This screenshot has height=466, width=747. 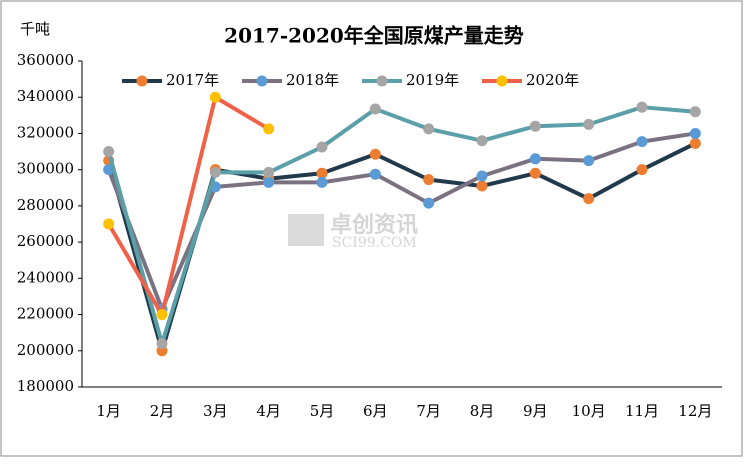 What do you see at coordinates (374, 243) in the screenshot?
I see `watermark-text: SCI99.COM` at bounding box center [374, 243].